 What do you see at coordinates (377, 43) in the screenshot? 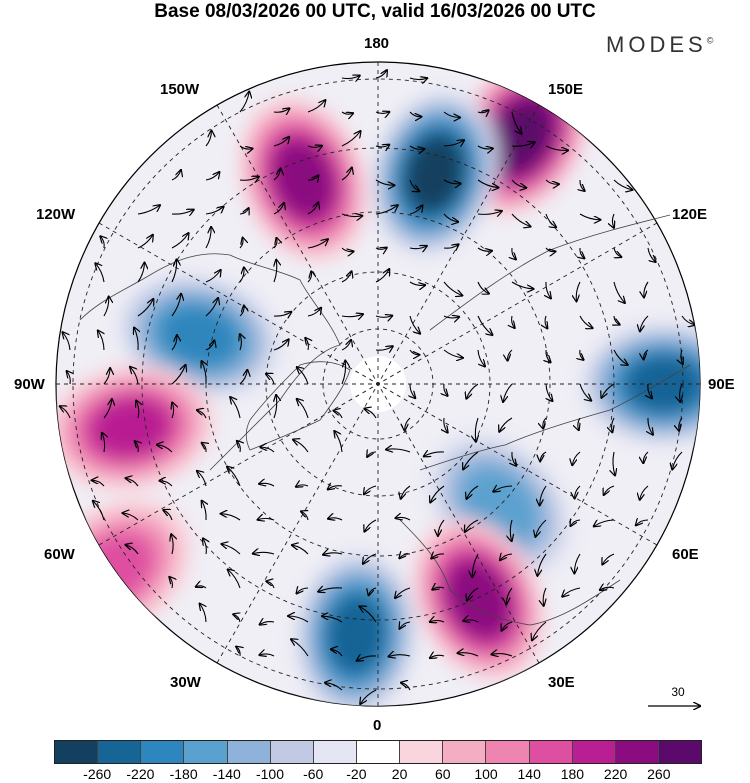
I see `lon-label-180: 180` at bounding box center [377, 43].